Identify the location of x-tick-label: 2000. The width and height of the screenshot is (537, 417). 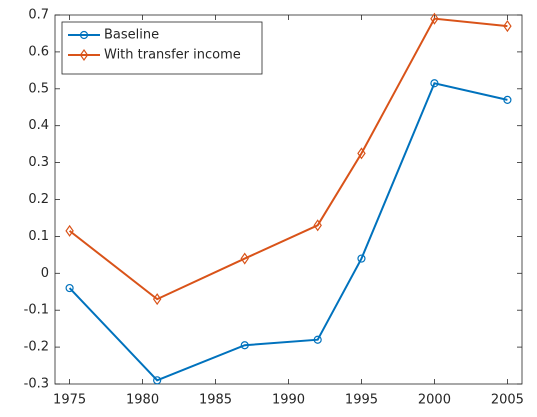
(434, 400).